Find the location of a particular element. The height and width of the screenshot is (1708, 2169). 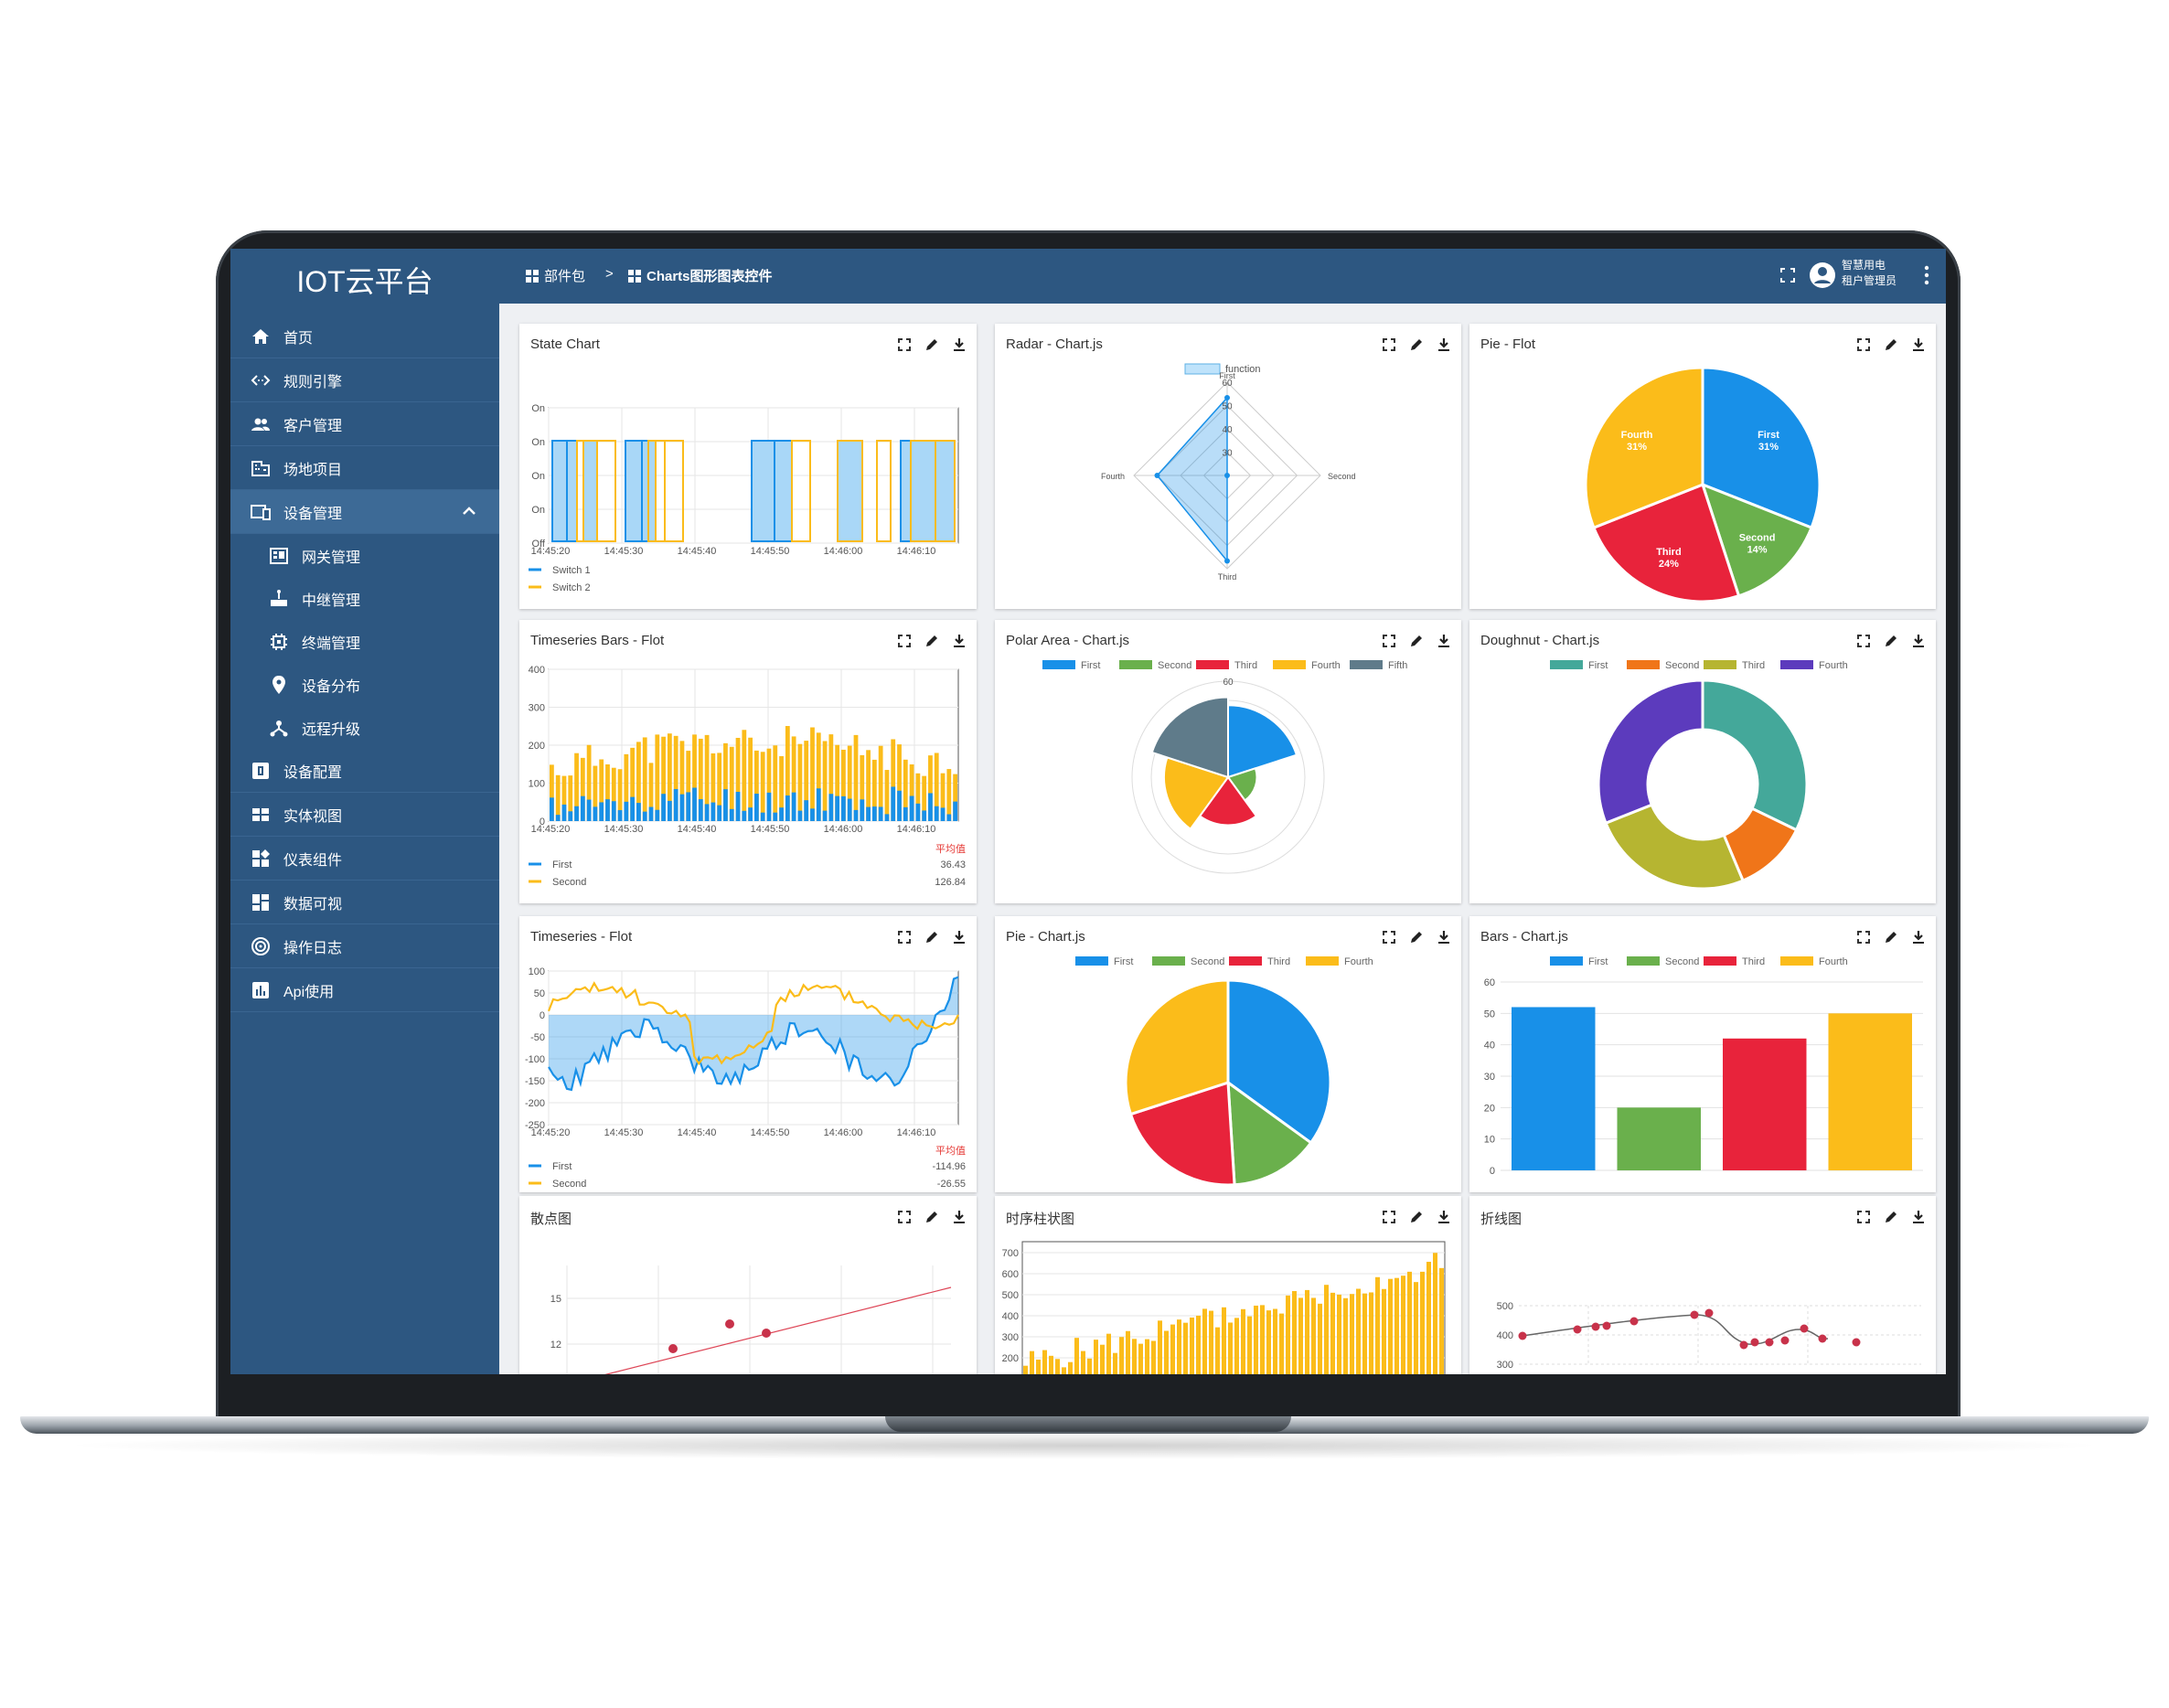

sidebar-item: 客户管理 is located at coordinates (364, 424).